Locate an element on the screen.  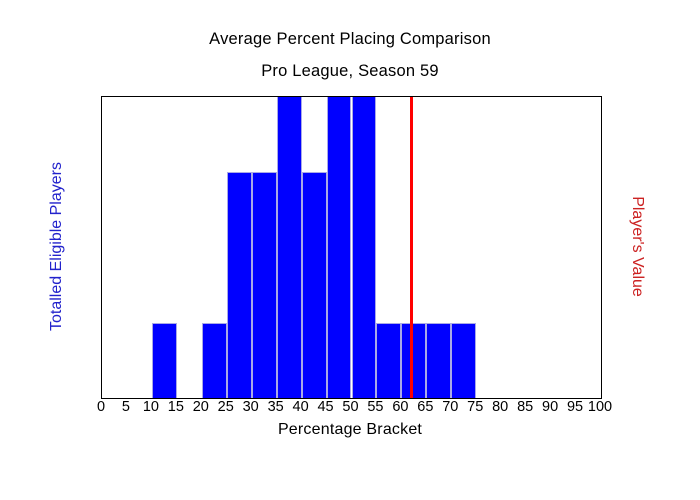
x-tick-label: 95 is located at coordinates (575, 407).